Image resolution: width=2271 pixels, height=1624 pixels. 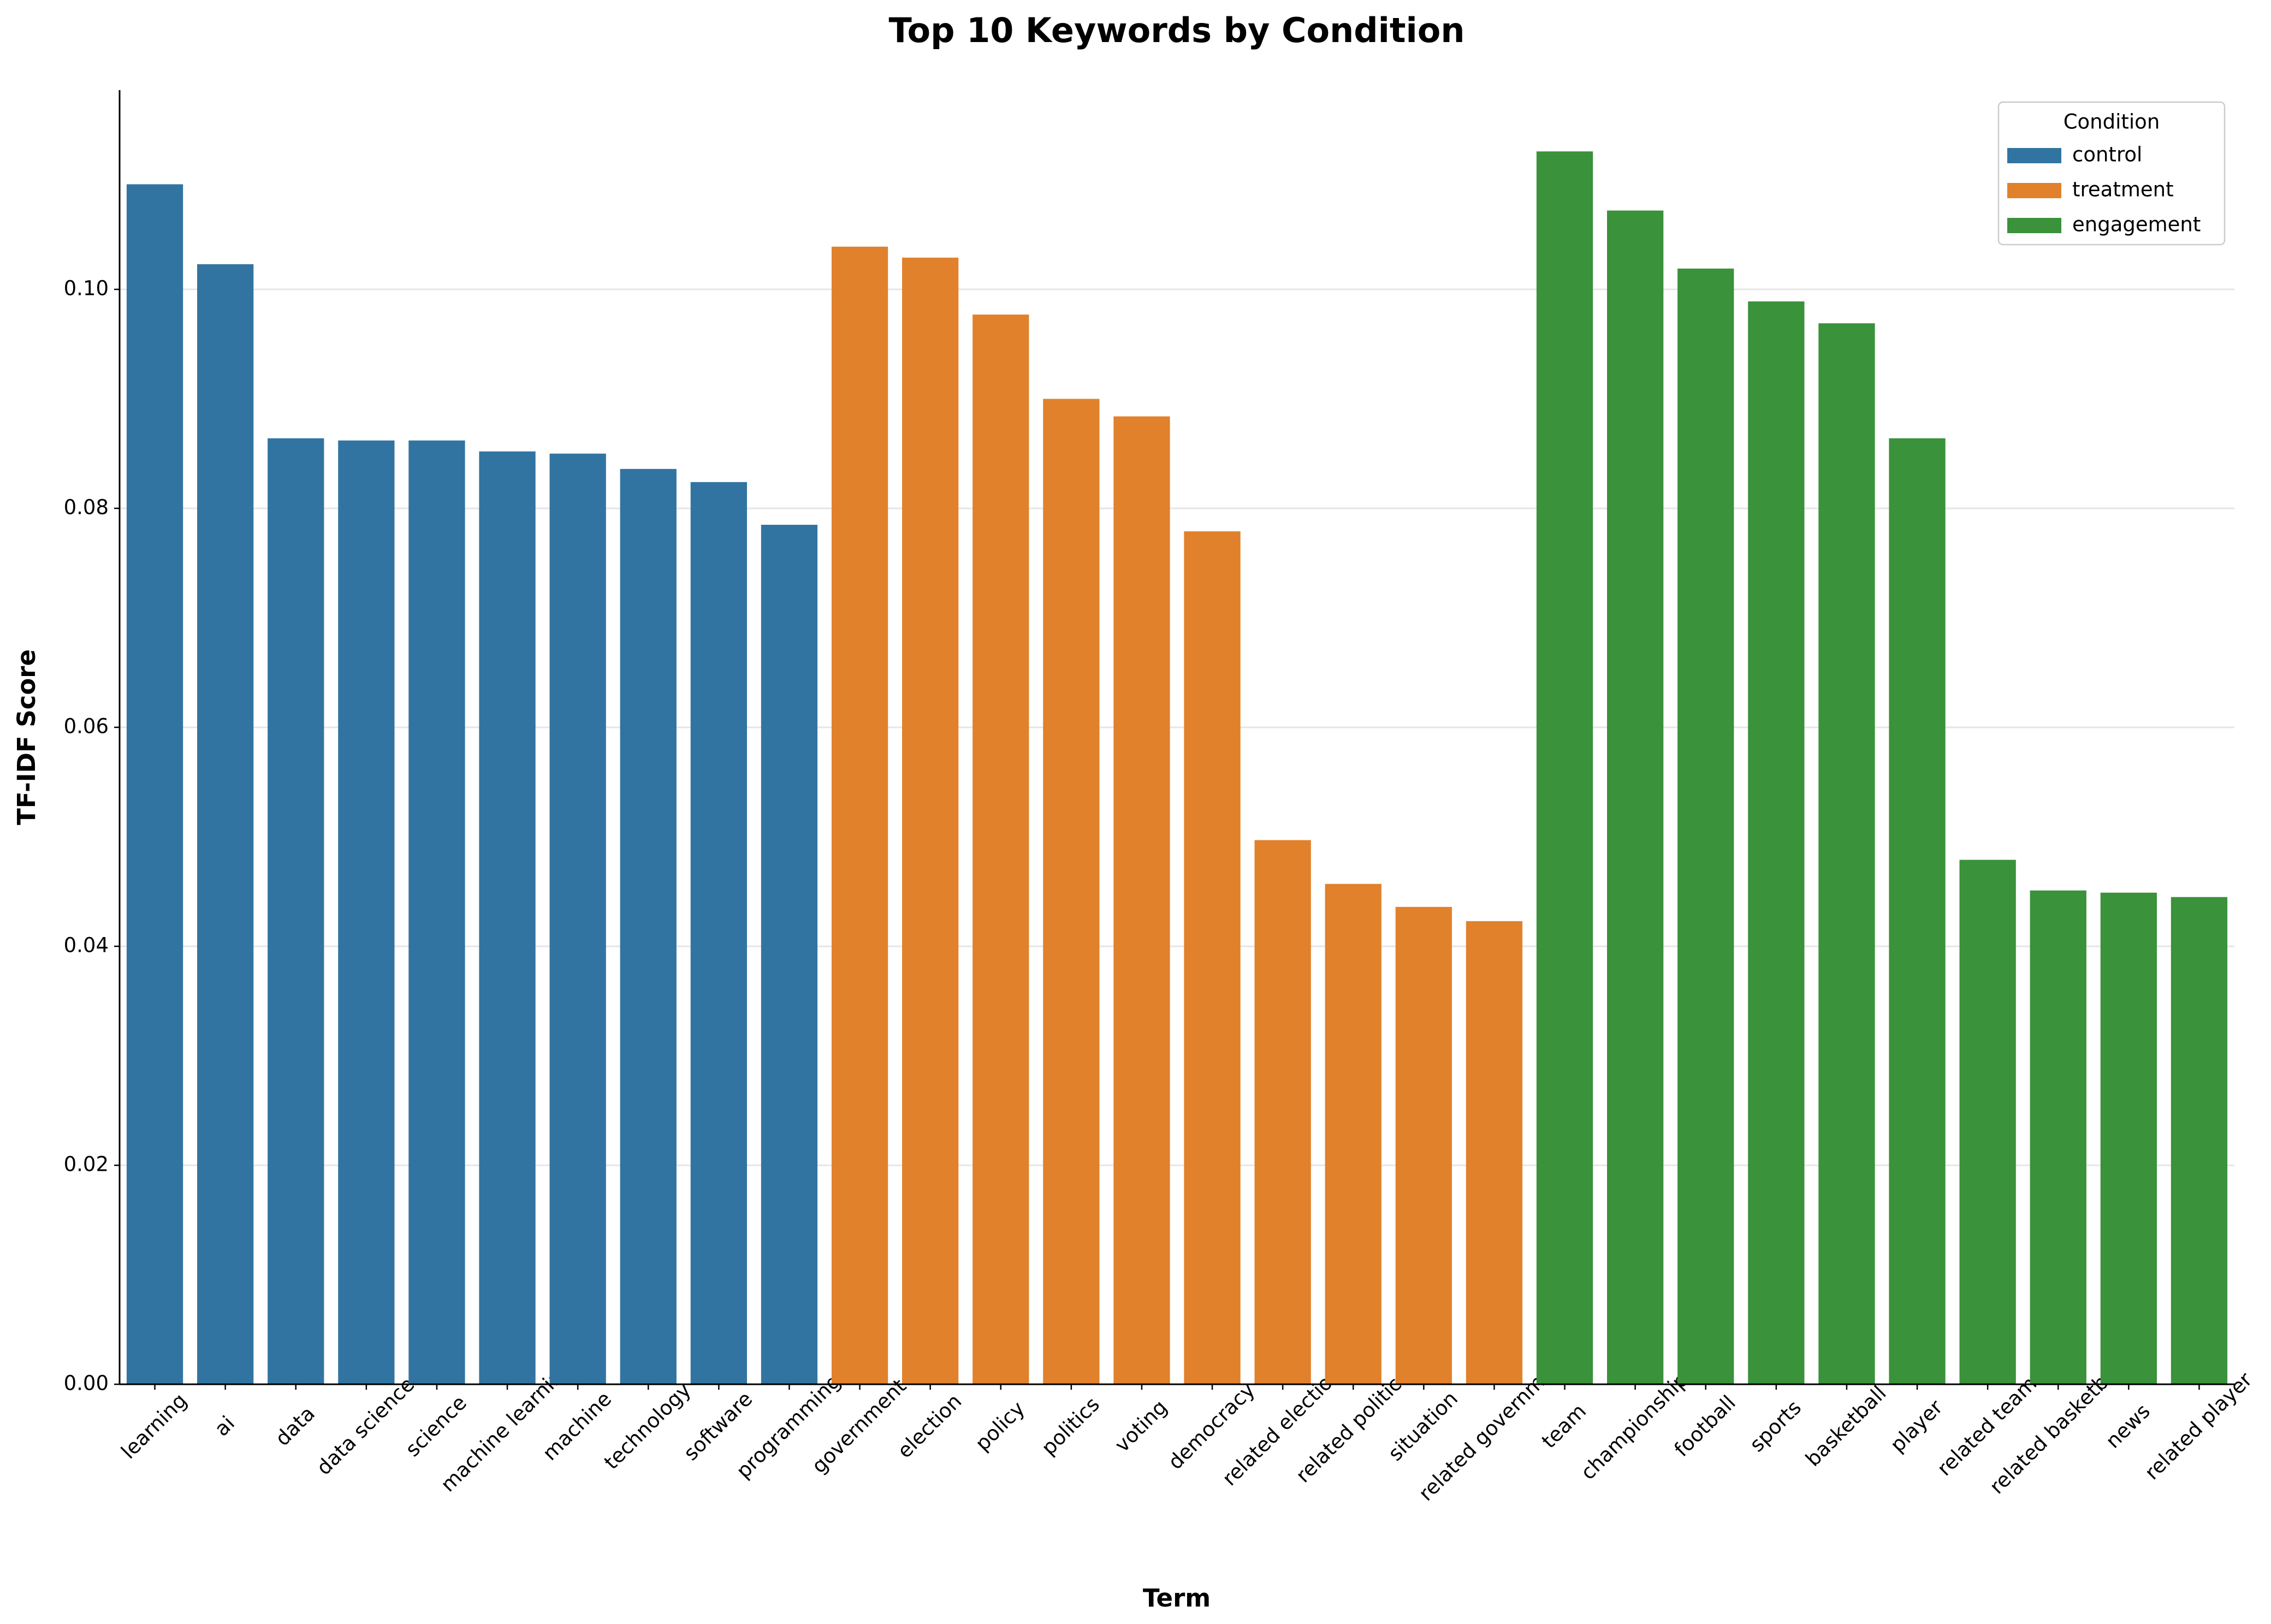 What do you see at coordinates (1634, 1426) in the screenshot?
I see `x-tick-label: championship` at bounding box center [1634, 1426].